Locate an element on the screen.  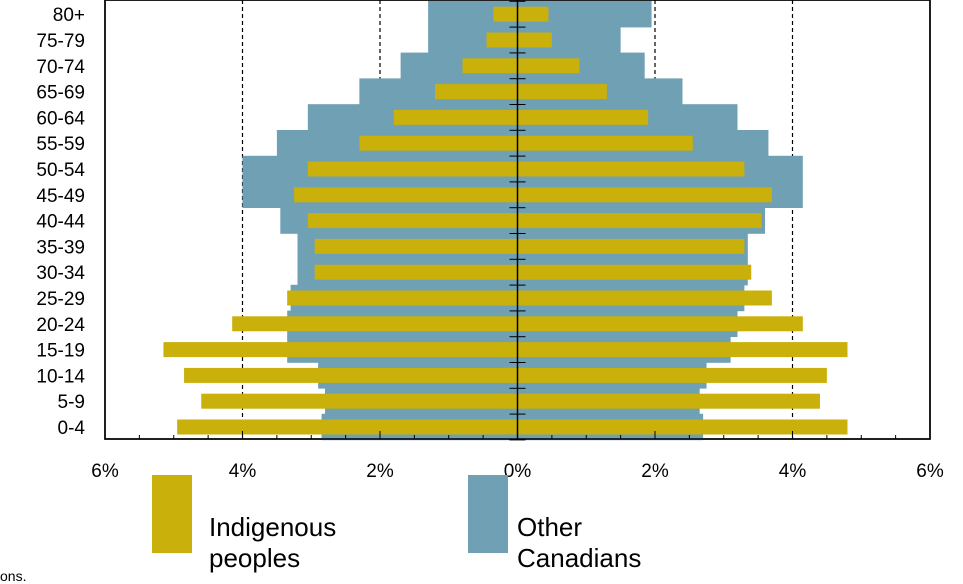
y-category-label: 50-54 is located at coordinates (60, 170).